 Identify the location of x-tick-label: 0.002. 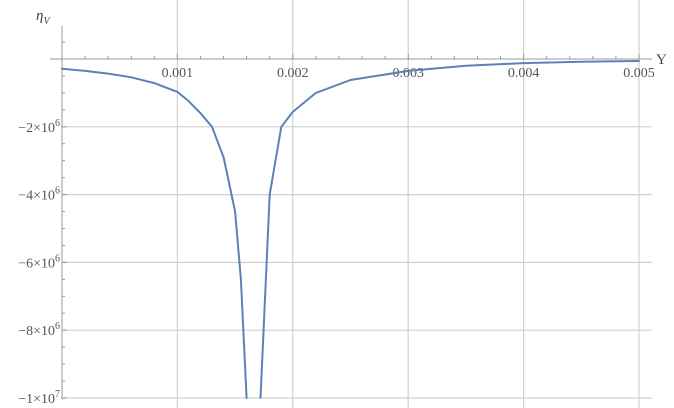
(293, 73).